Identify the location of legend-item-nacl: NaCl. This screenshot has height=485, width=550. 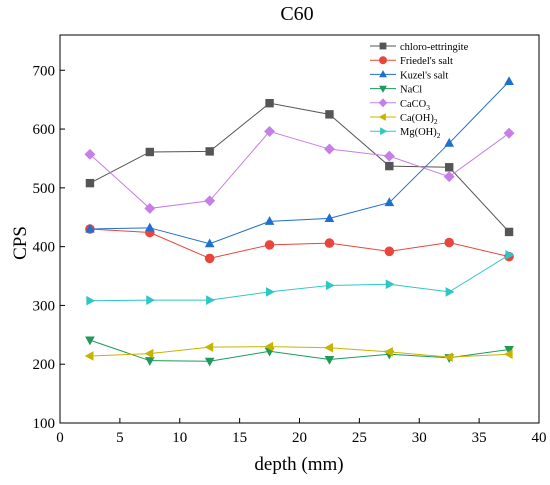
(396, 90).